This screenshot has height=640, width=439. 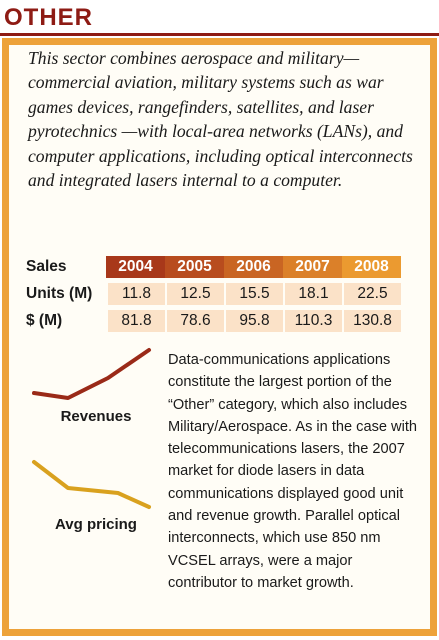 I want to click on trend-label: Avg pricing, so click(x=96, y=524).